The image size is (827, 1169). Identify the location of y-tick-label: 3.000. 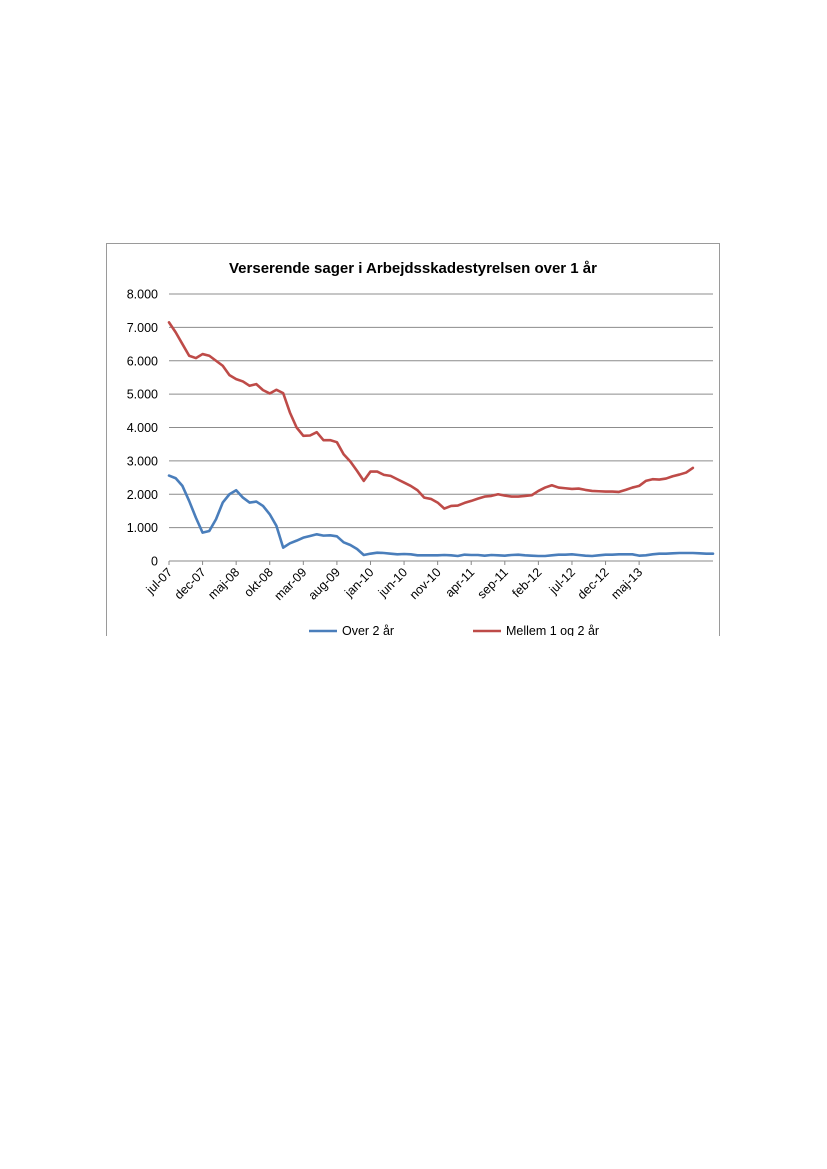
(142, 461).